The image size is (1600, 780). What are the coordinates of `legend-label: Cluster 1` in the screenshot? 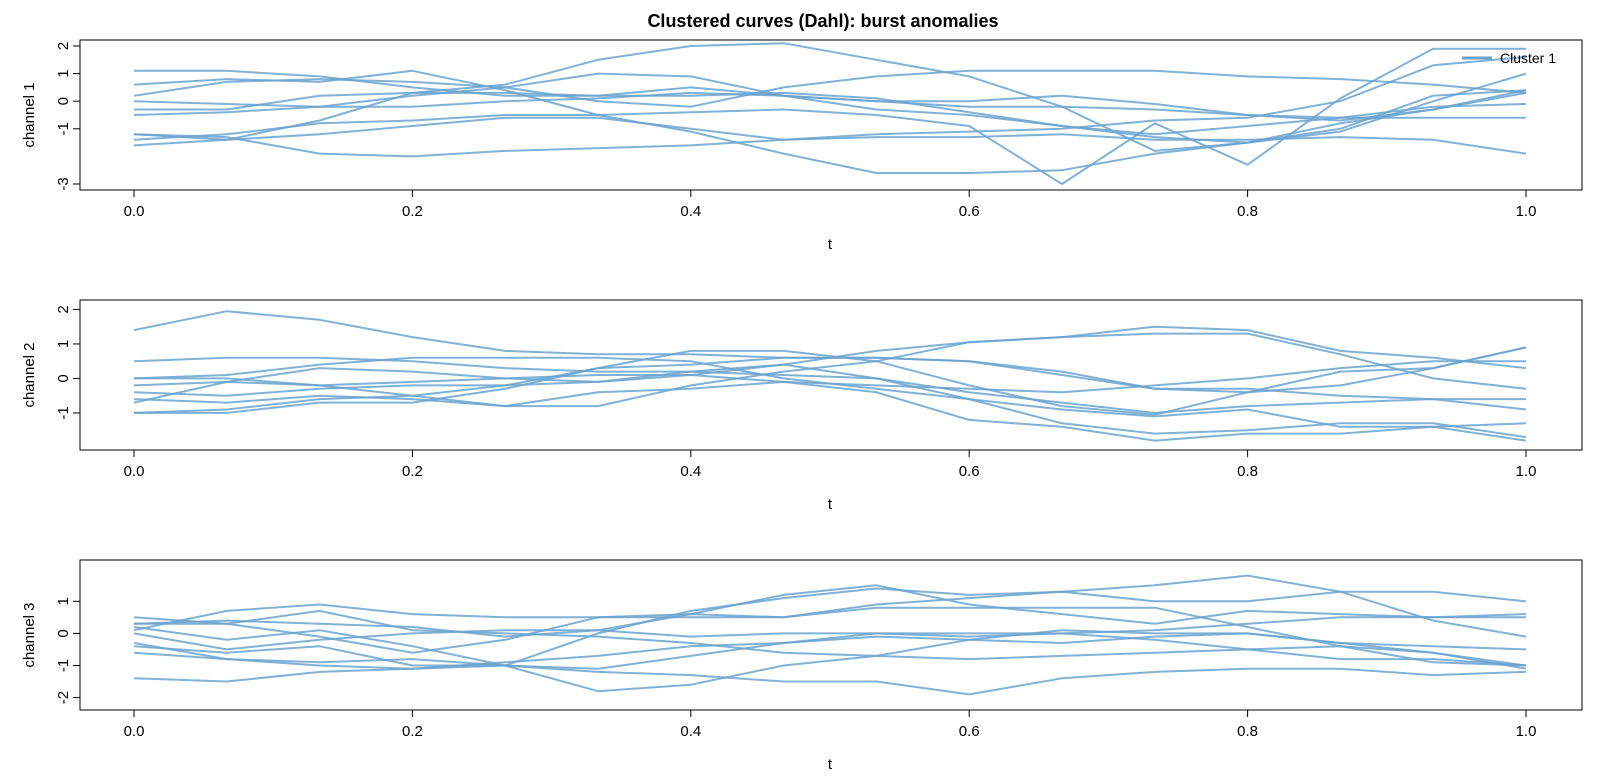 It's located at (1528, 58).